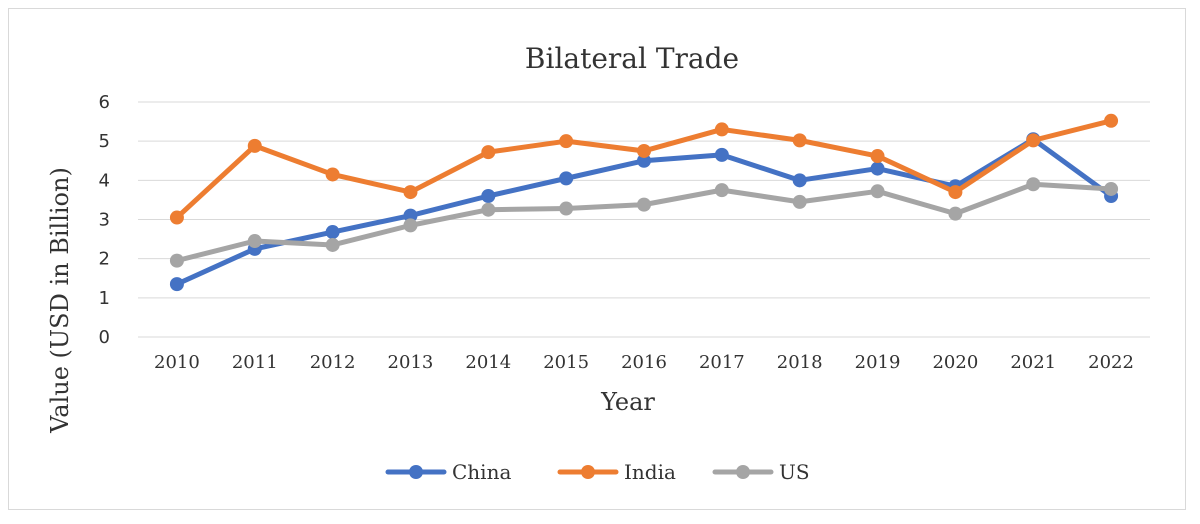 This screenshot has height=524, width=1200. I want to click on y-tick-label: 0, so click(104, 337).